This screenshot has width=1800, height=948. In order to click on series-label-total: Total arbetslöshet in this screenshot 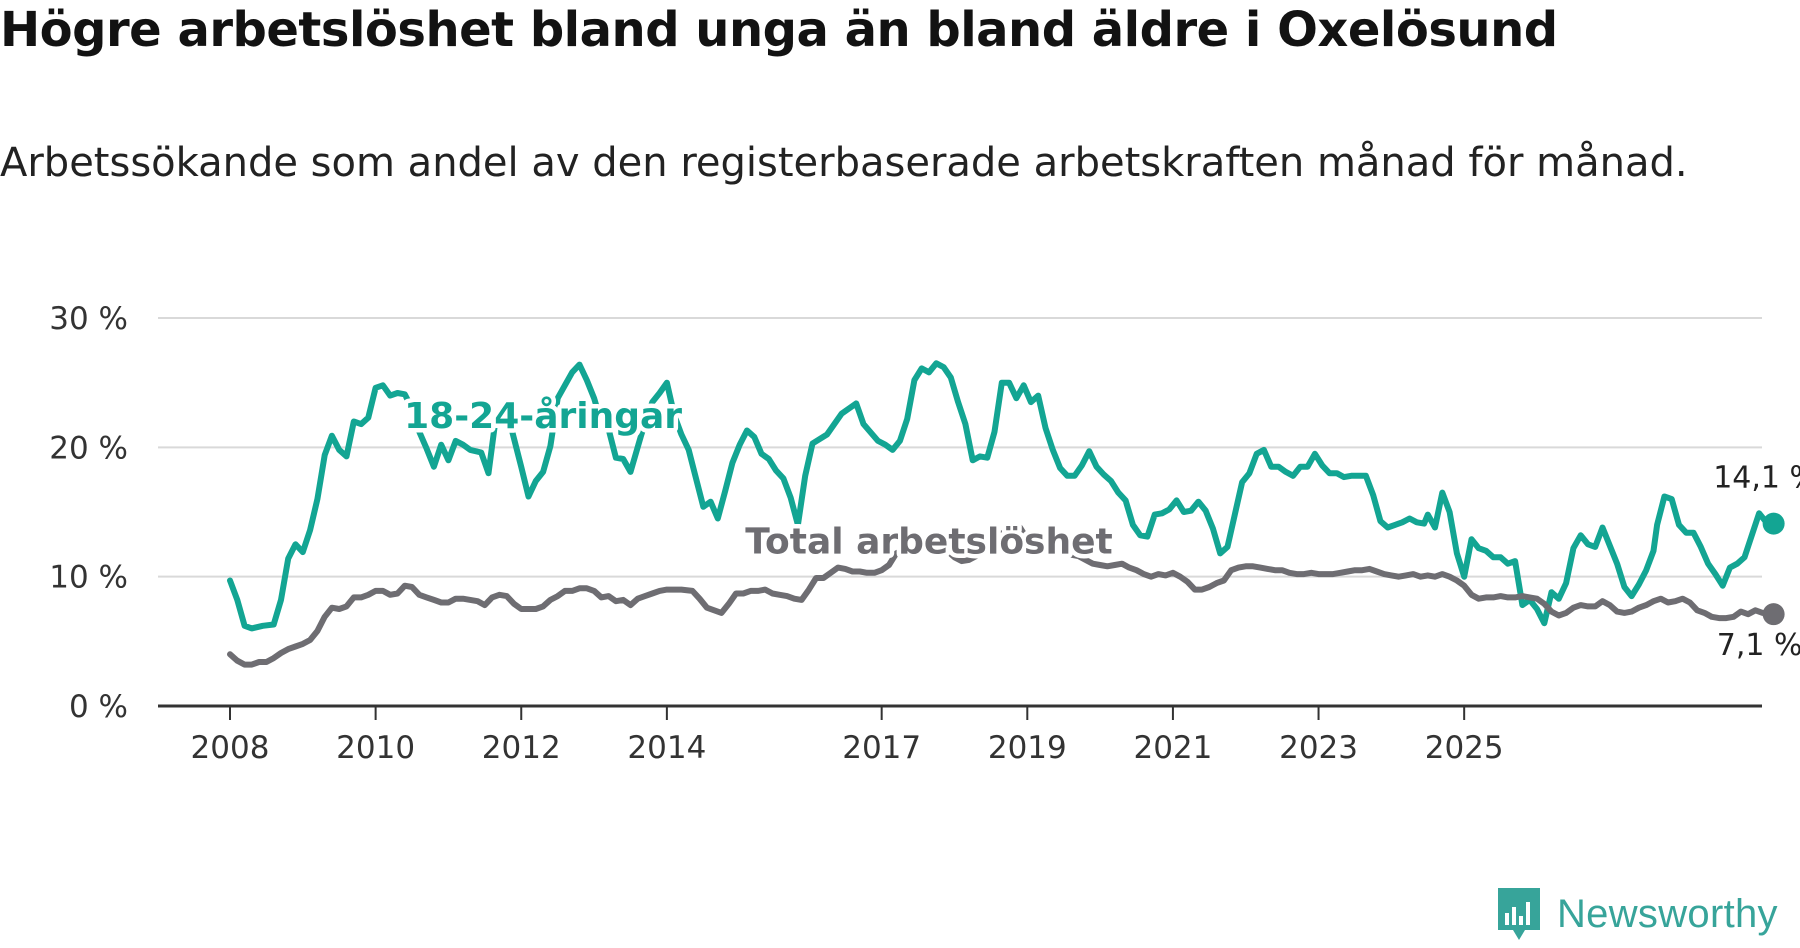, I will do `click(929, 541)`.